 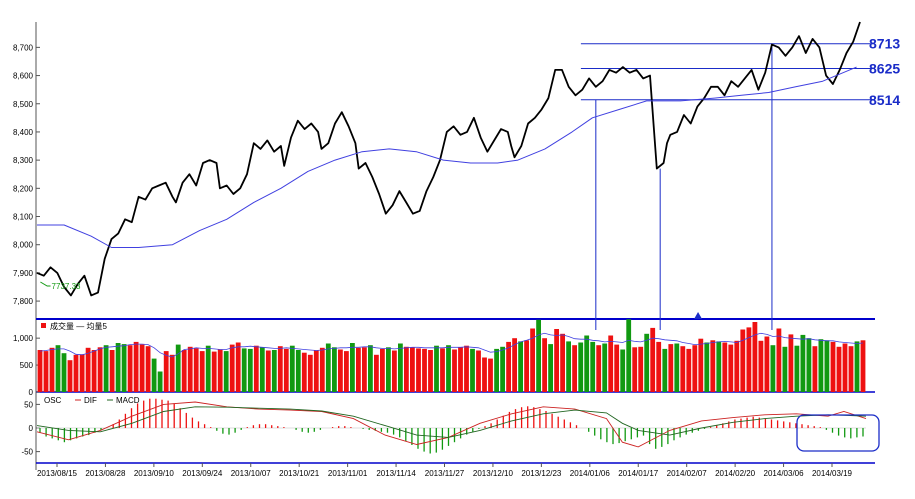 What do you see at coordinates (128, 400) in the screenshot?
I see `macd-legend-macd: MACD` at bounding box center [128, 400].